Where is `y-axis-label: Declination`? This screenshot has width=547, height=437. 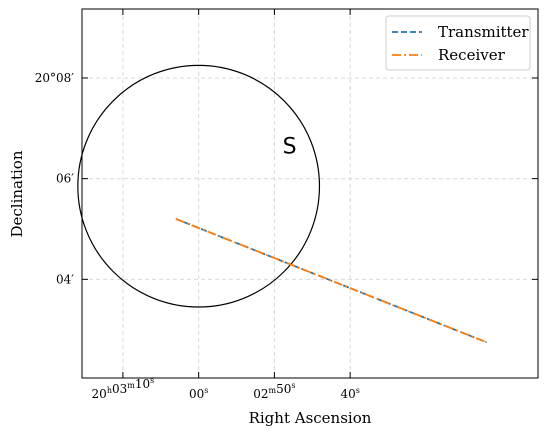
y-axis-label: Declination is located at coordinates (17, 193).